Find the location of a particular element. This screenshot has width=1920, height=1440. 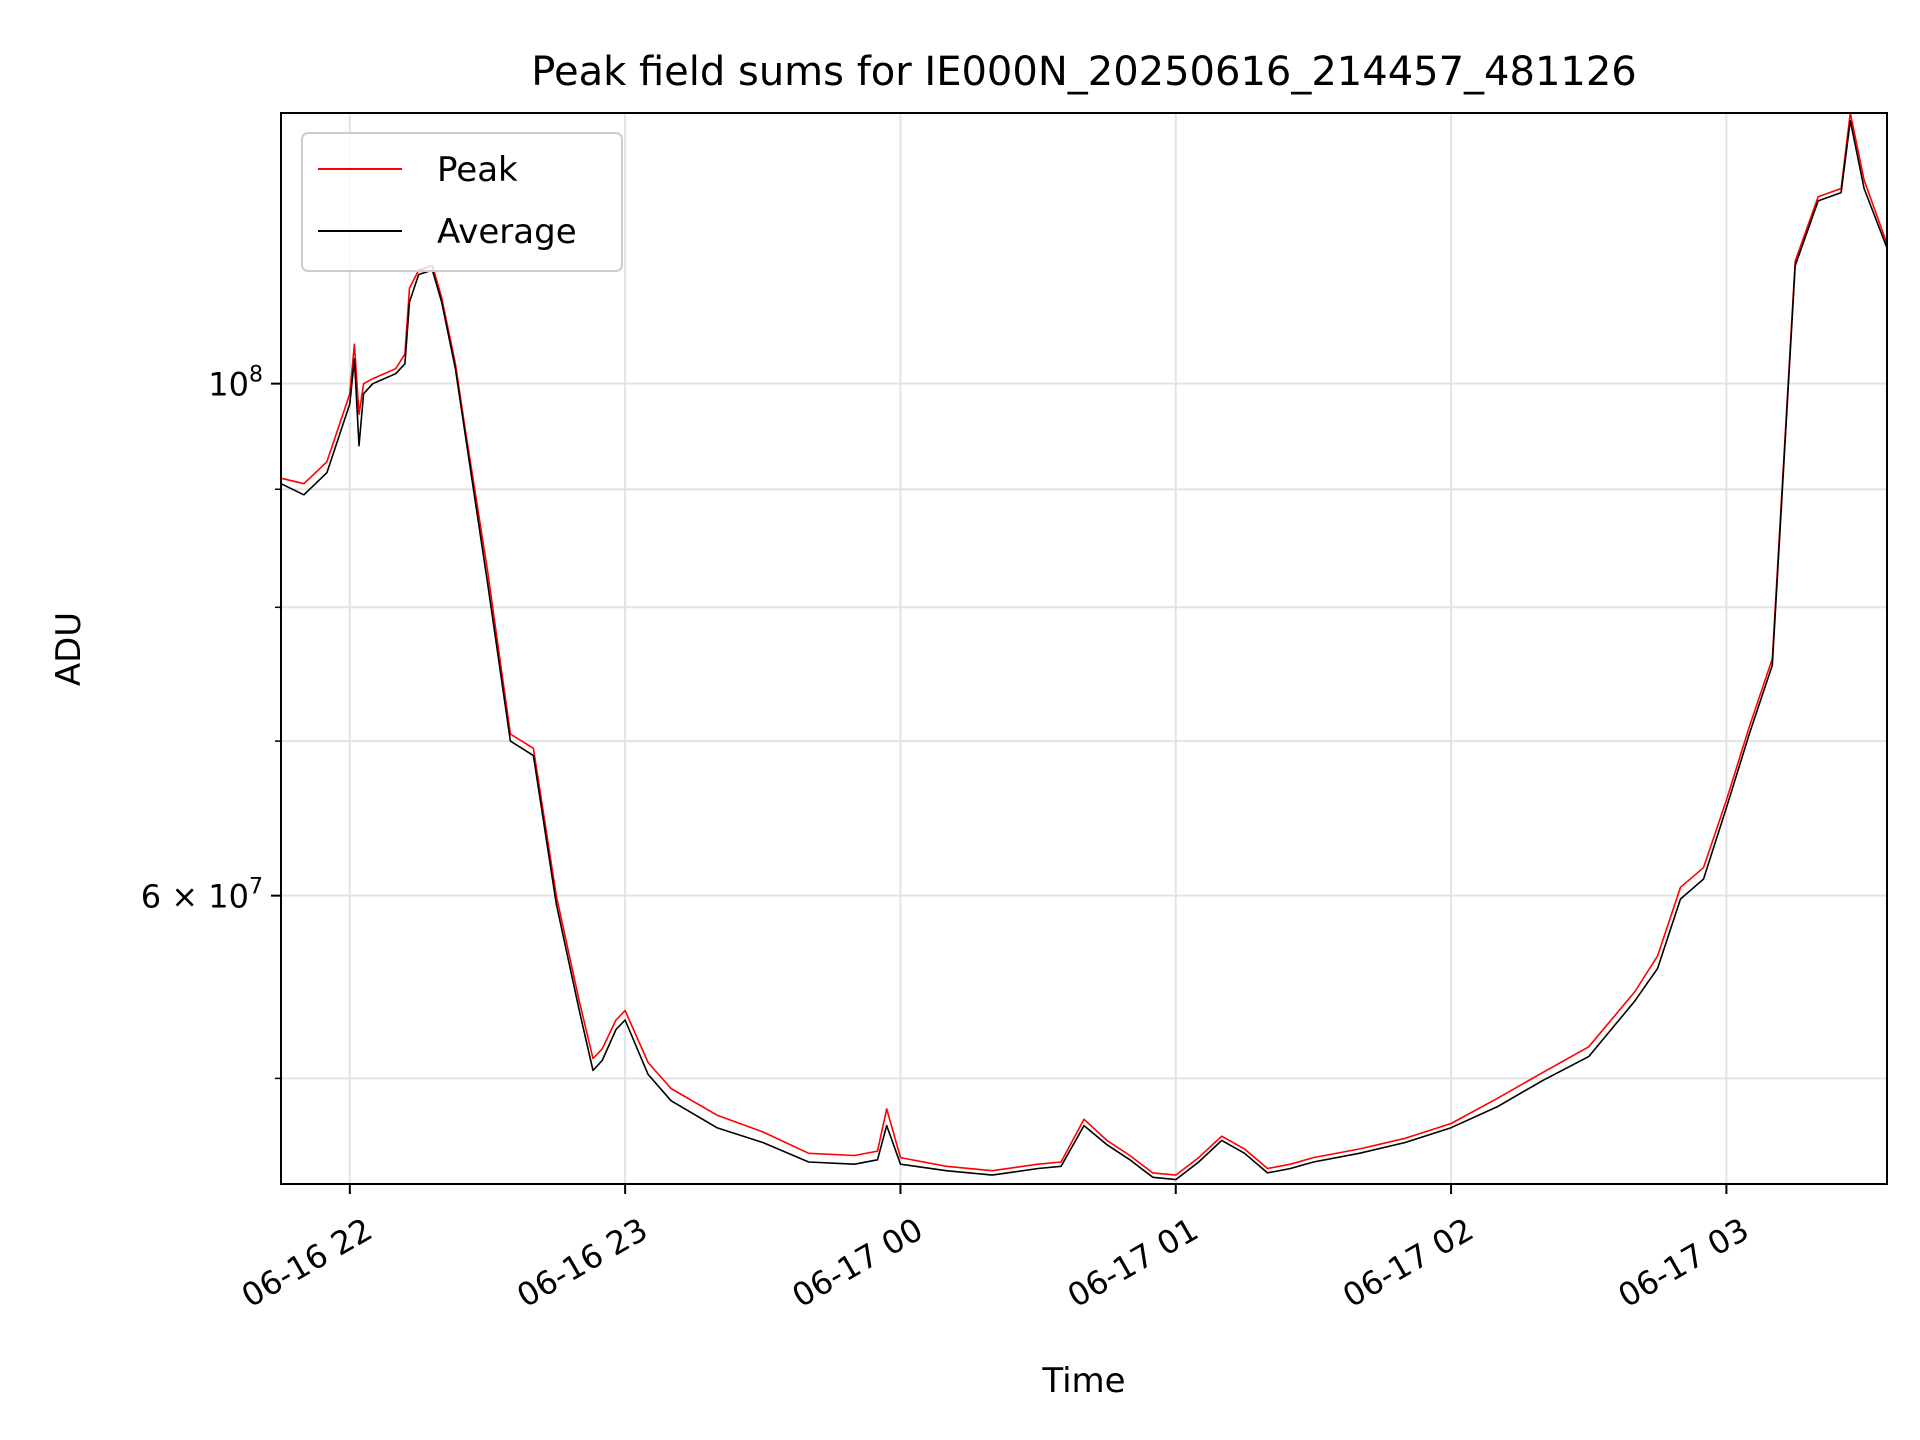

legend-box is located at coordinates (462, 202).